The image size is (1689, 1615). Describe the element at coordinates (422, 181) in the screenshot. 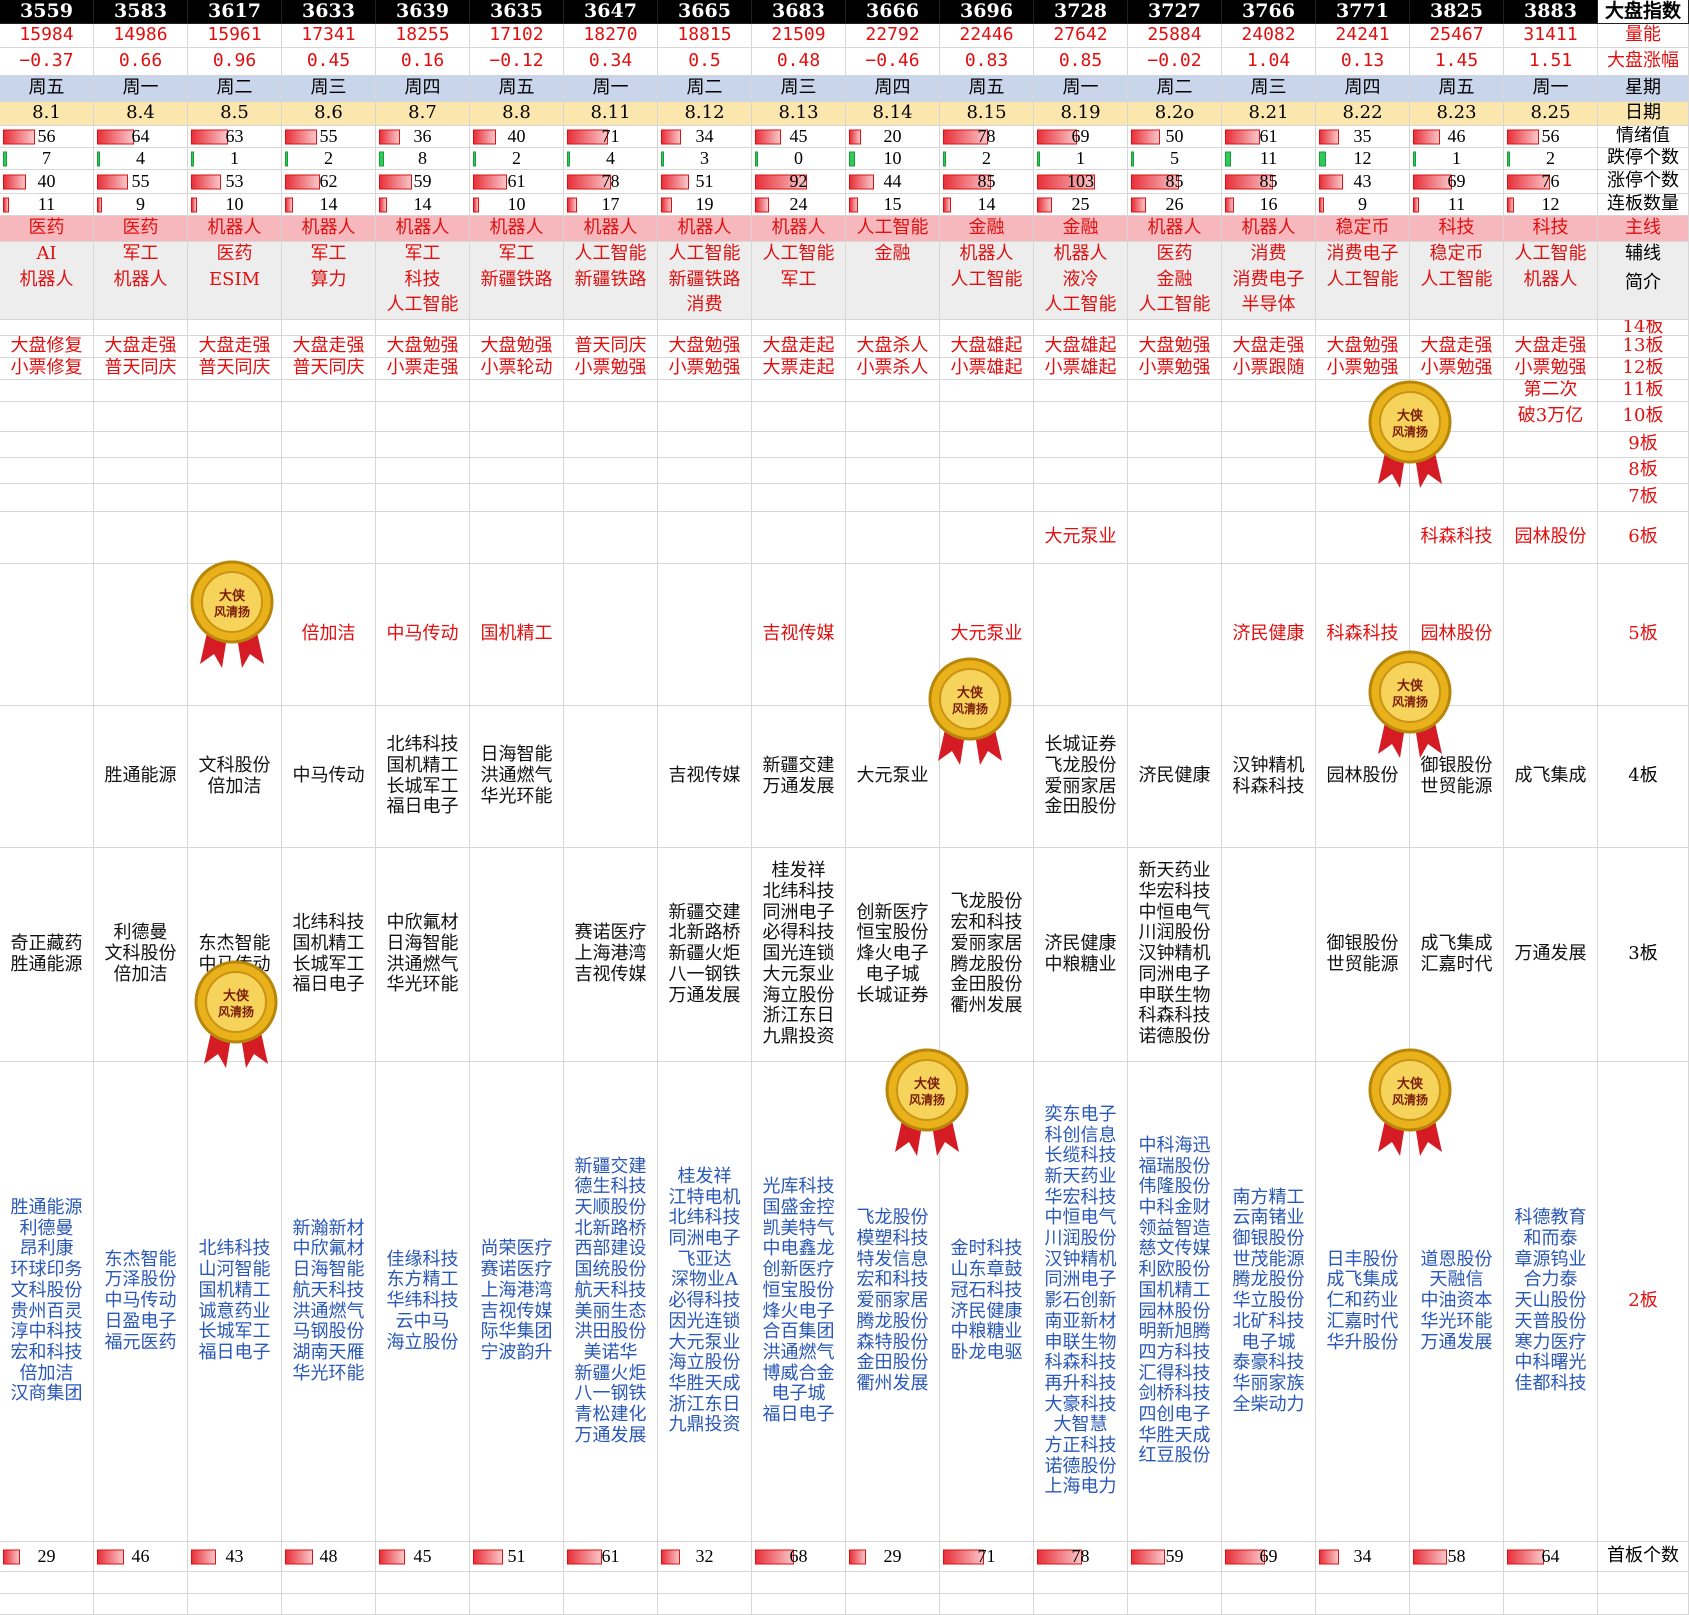

I see `limit_up-value: 59` at that location.